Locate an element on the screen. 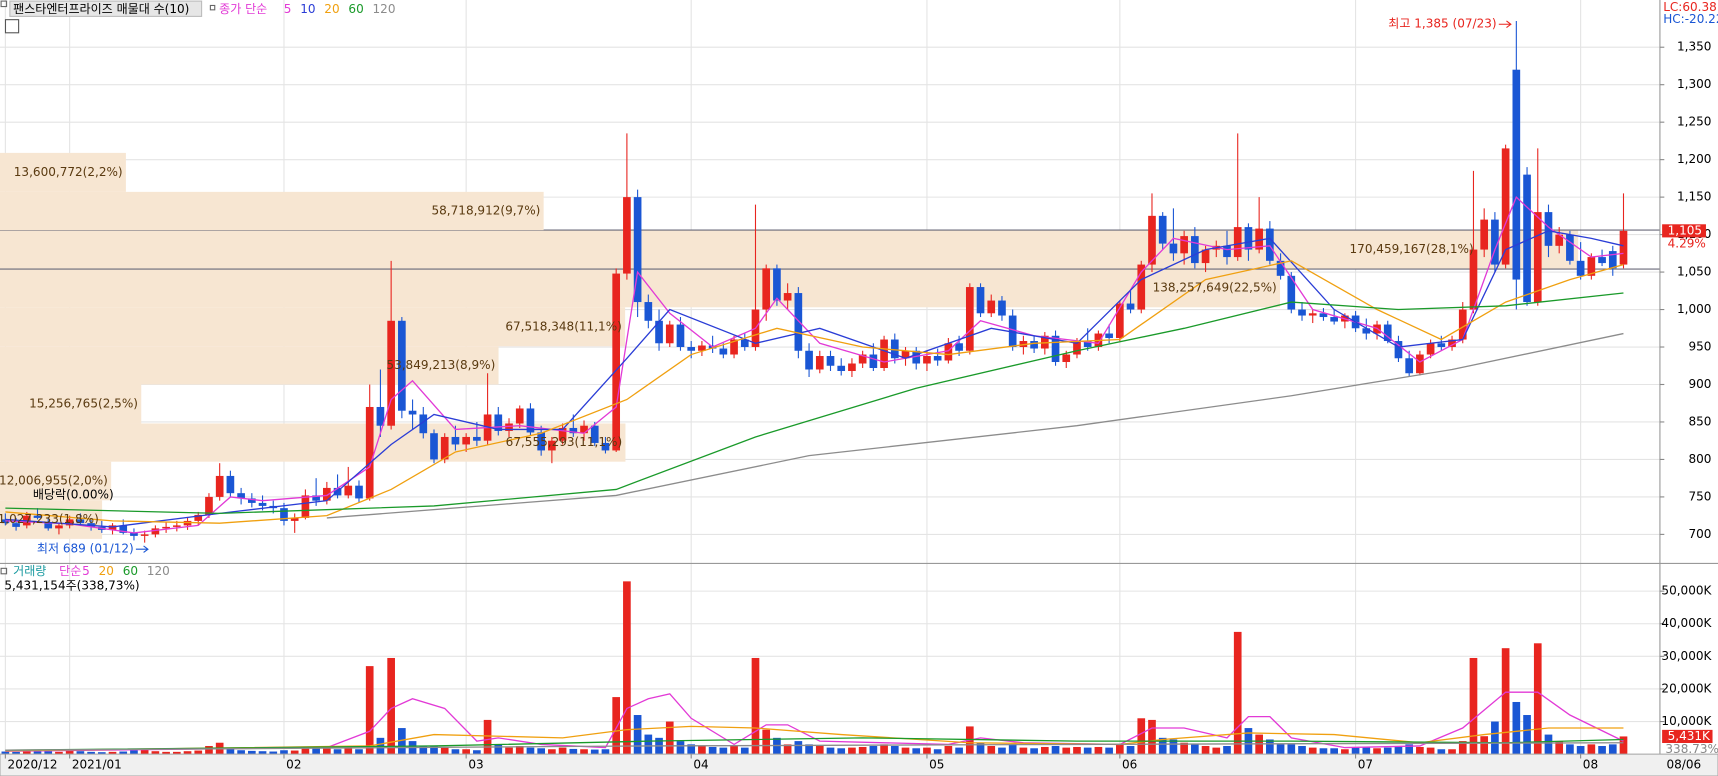  legend-marker is located at coordinates (4, 571).